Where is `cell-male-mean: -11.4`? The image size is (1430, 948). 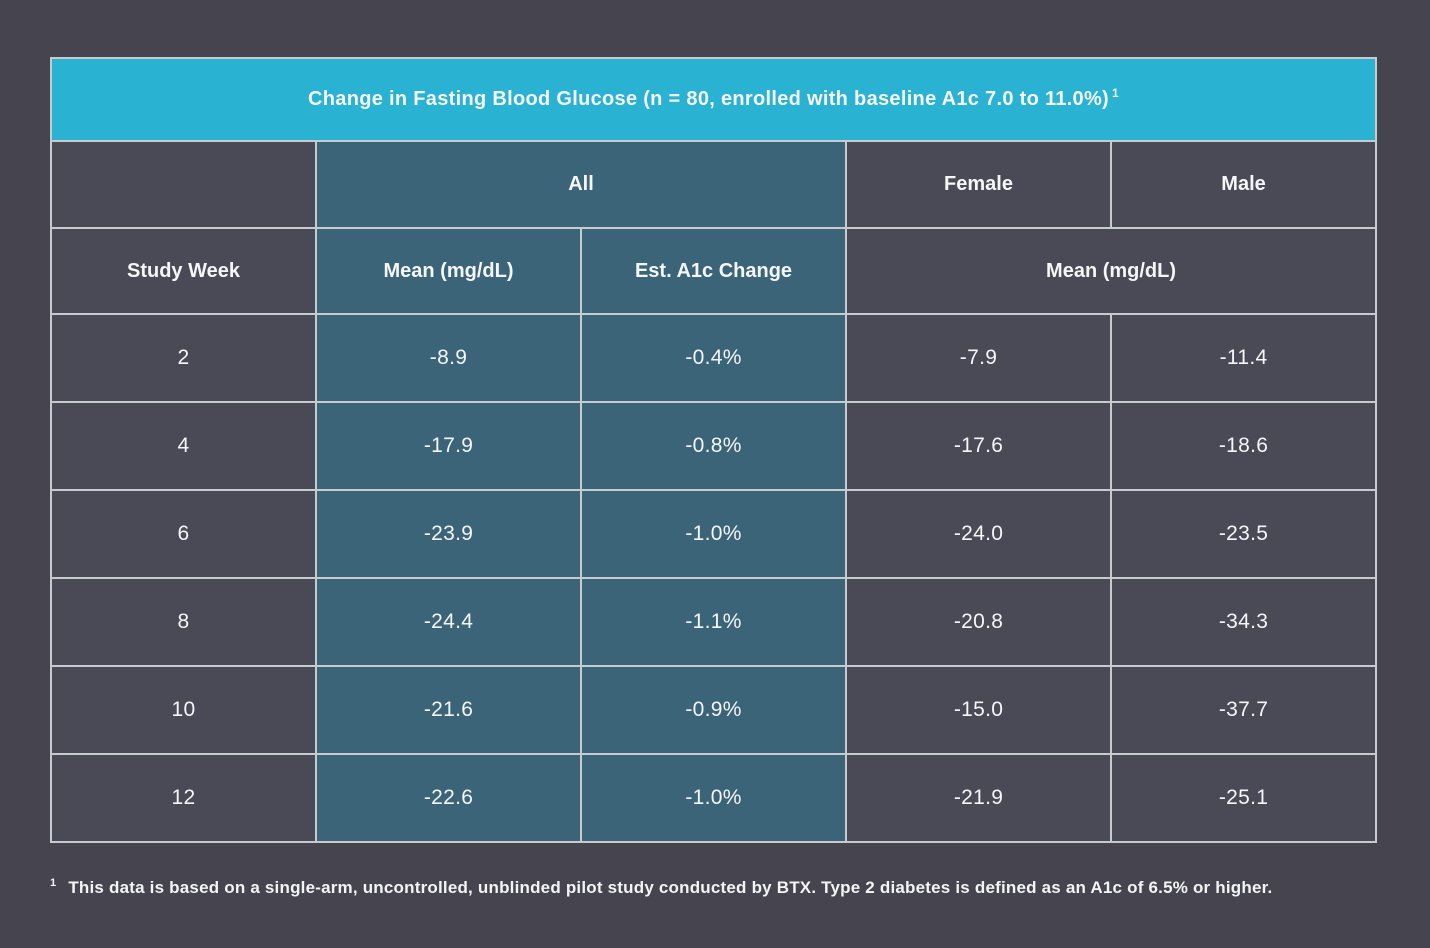 cell-male-mean: -11.4 is located at coordinates (1243, 358).